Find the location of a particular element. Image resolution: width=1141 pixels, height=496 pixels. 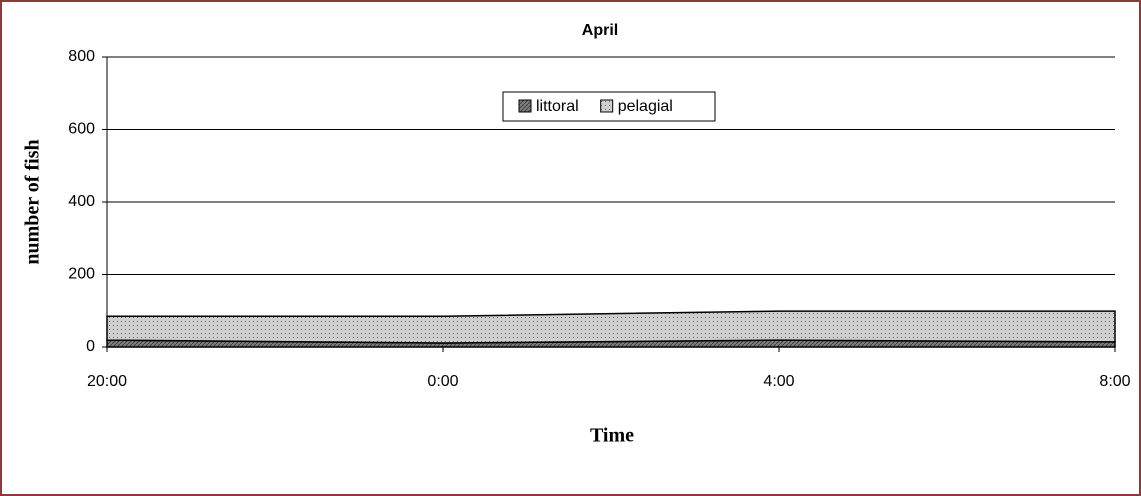

y-tick-label: 600 is located at coordinates (81, 129).